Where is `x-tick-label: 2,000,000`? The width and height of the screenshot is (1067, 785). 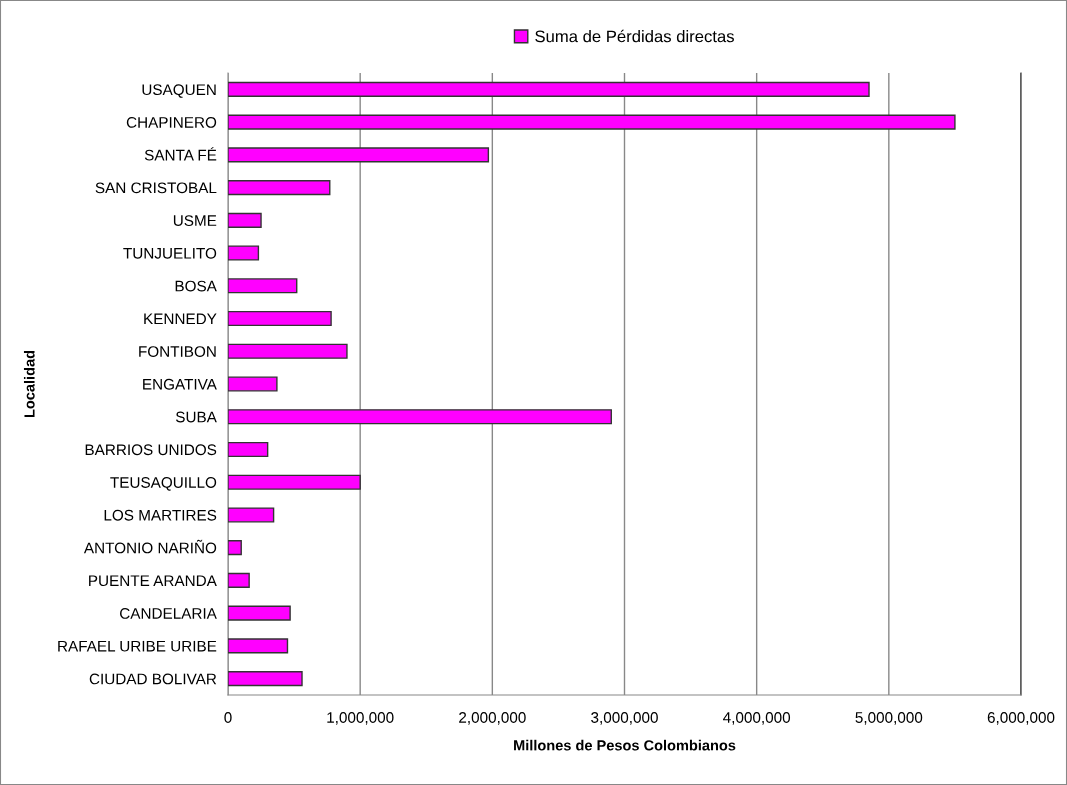
x-tick-label: 2,000,000 is located at coordinates (492, 718).